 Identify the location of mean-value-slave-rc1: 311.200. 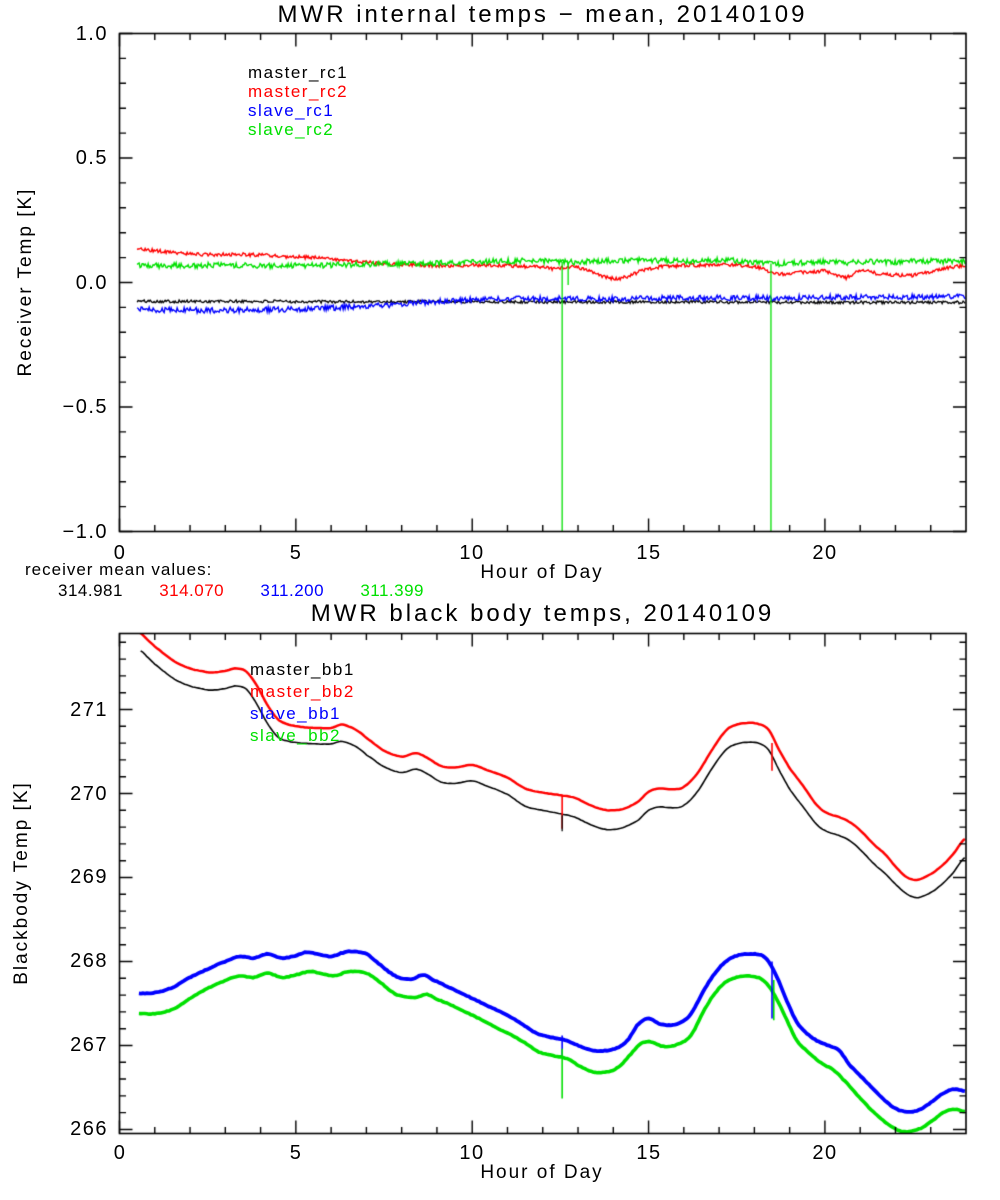
(292, 590).